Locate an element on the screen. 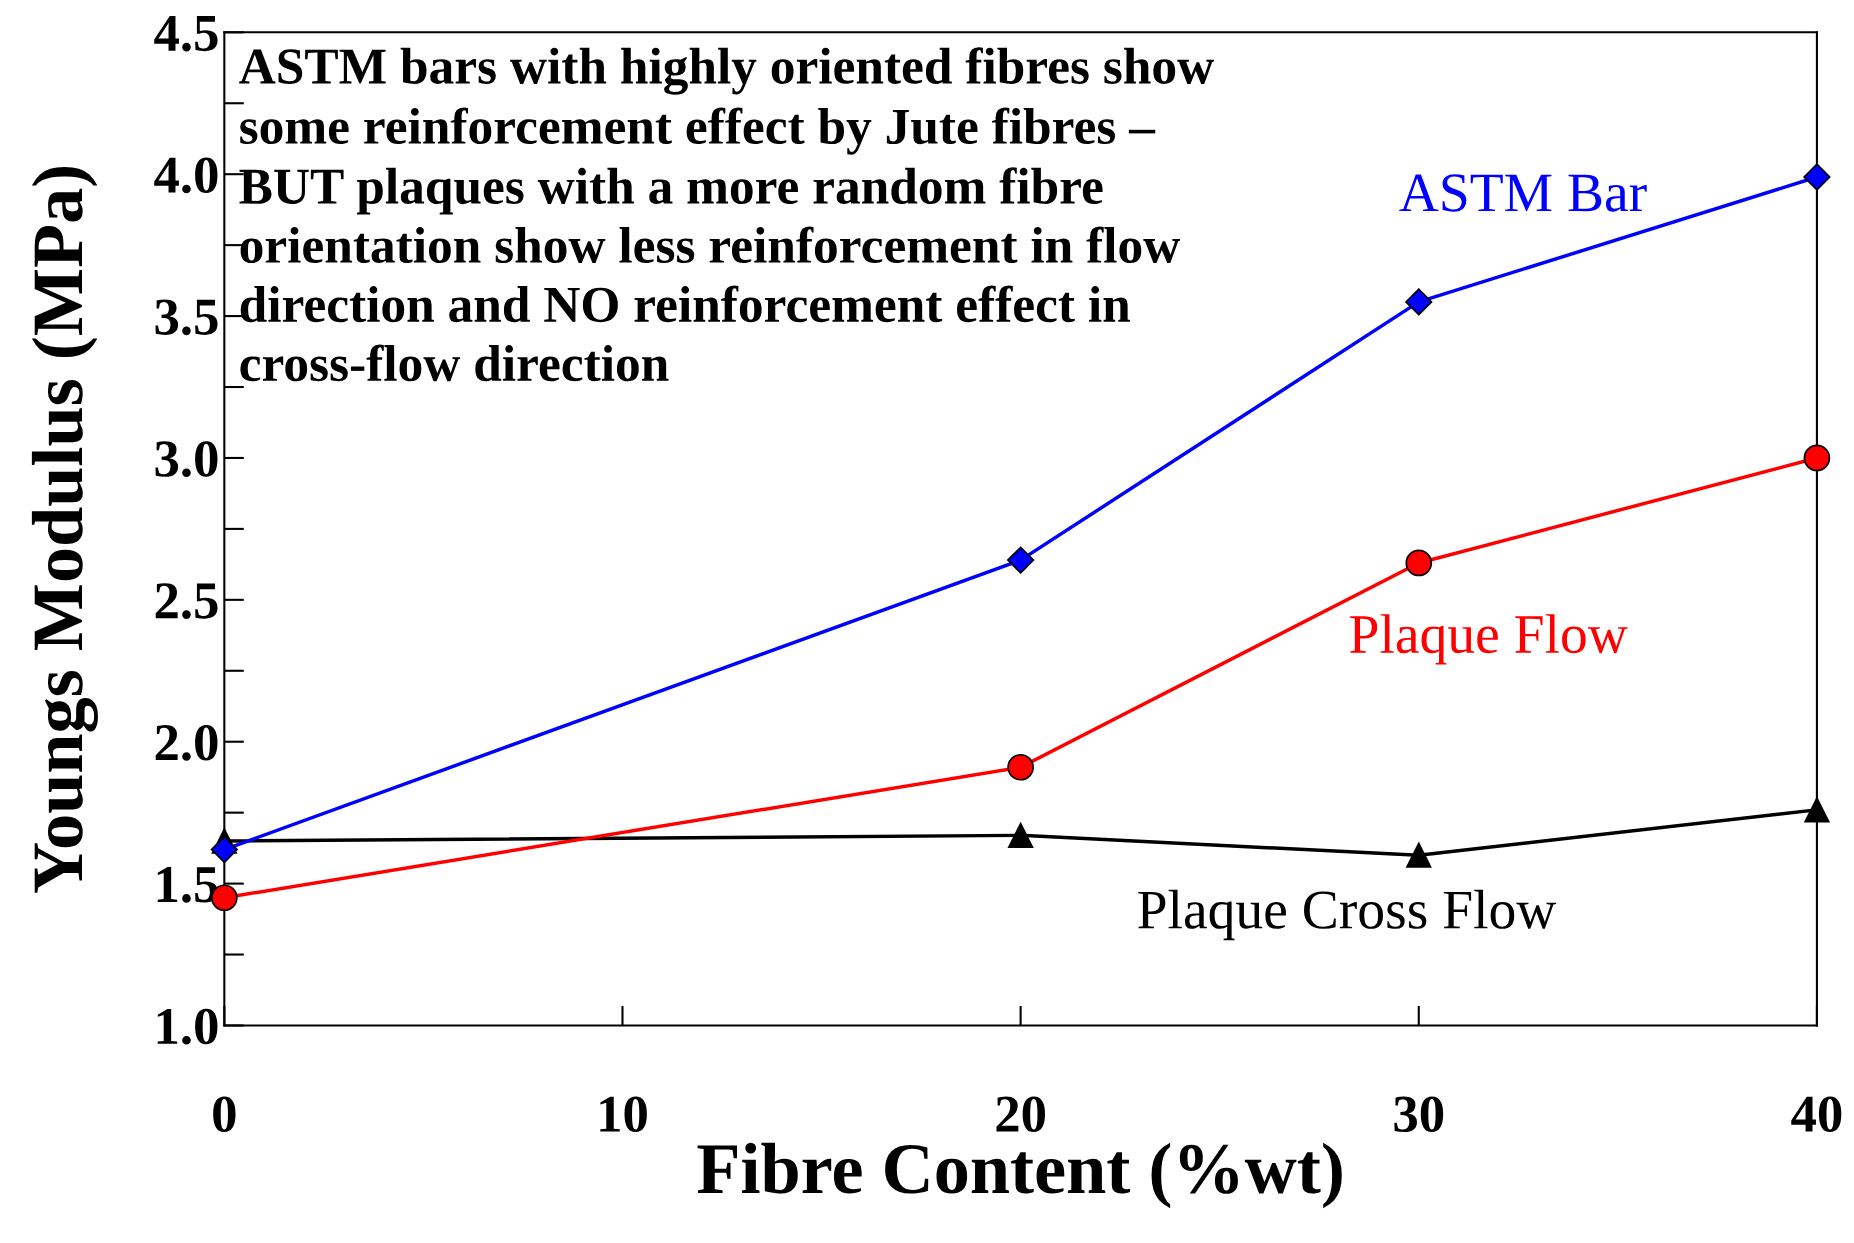 This screenshot has height=1243, width=1854. x-tick-label: 30 is located at coordinates (1419, 1114).